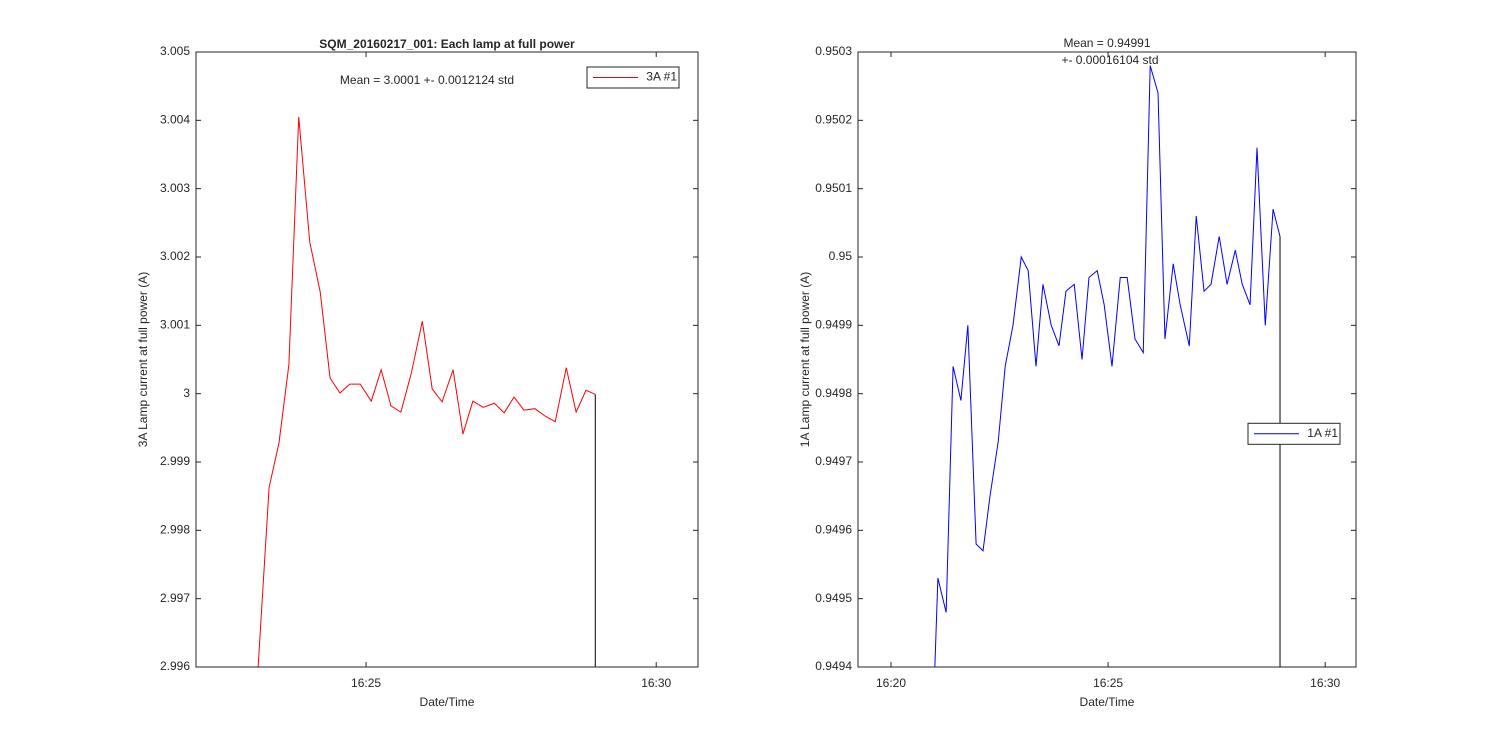 This screenshot has width=1500, height=750. What do you see at coordinates (175, 51) in the screenshot?
I see `y-tick-label: 3.005` at bounding box center [175, 51].